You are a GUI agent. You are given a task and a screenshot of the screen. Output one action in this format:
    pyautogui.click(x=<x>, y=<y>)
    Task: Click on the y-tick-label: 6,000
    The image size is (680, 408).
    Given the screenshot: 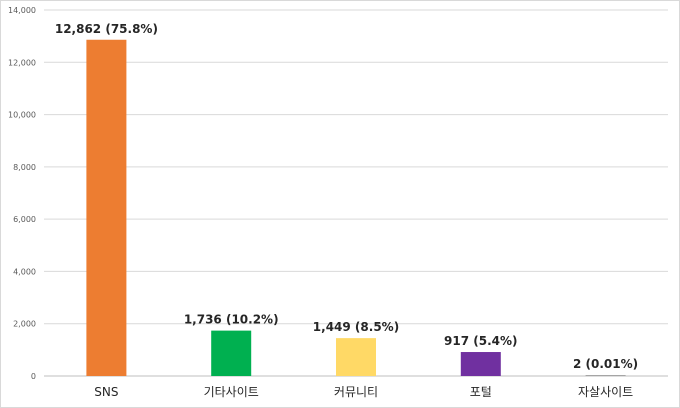 What is the action you would take?
    pyautogui.click(x=24, y=219)
    